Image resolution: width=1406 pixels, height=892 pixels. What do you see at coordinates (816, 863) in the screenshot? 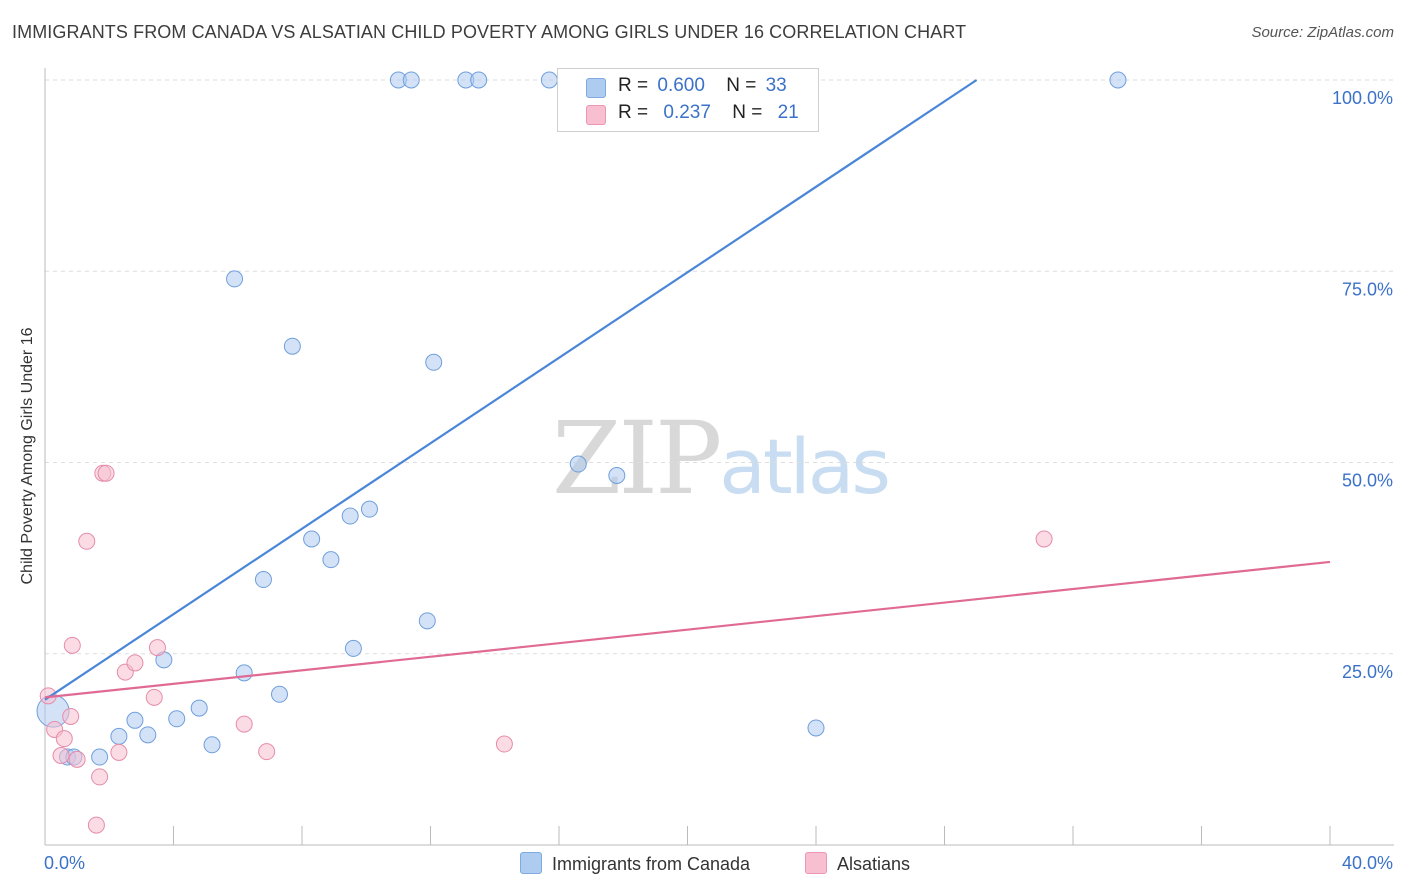
I see `bottom-legend-swatch-alsatians` at bounding box center [816, 863].